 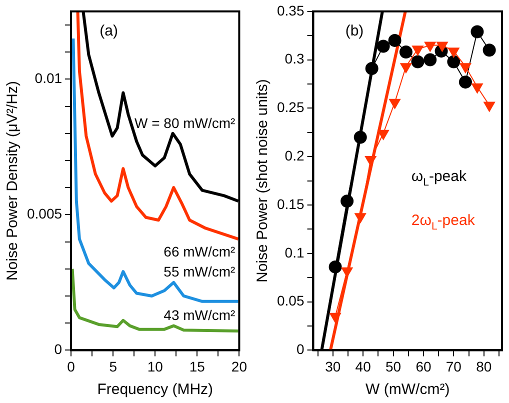 What do you see at coordinates (290, 10) in the screenshot?
I see `y-tick-label: 0.35` at bounding box center [290, 10].